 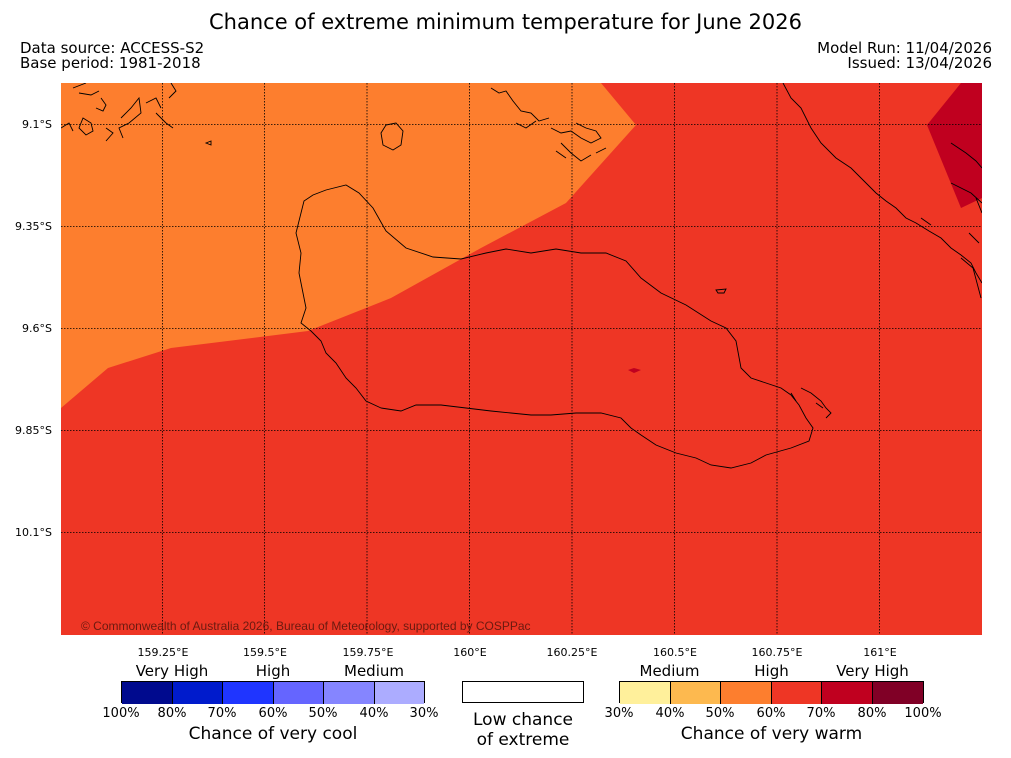 What do you see at coordinates (265, 652) in the screenshot?
I see `lon-label: 159.5°E` at bounding box center [265, 652].